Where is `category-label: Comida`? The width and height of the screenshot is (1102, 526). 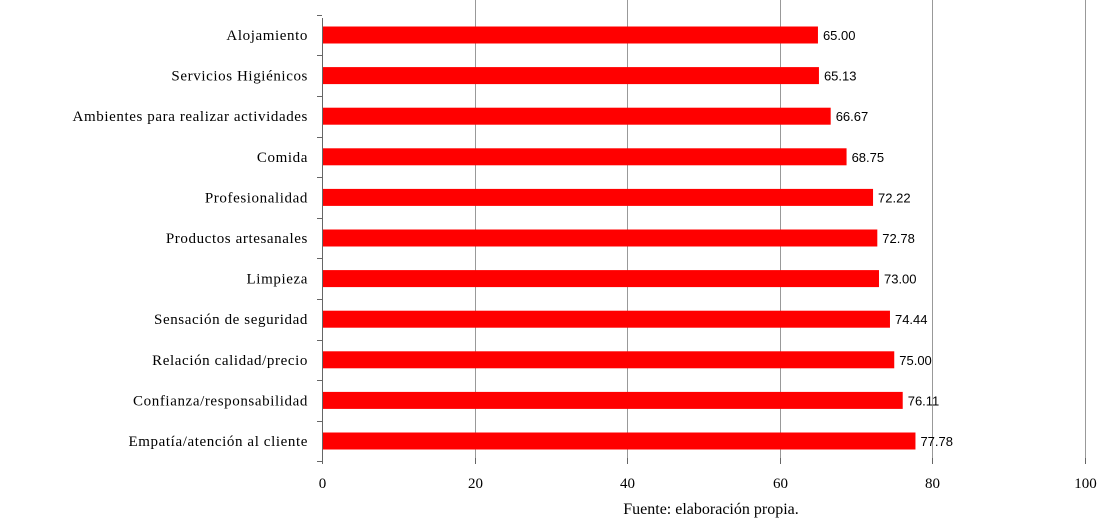
category-label: Comida is located at coordinates (282, 158).